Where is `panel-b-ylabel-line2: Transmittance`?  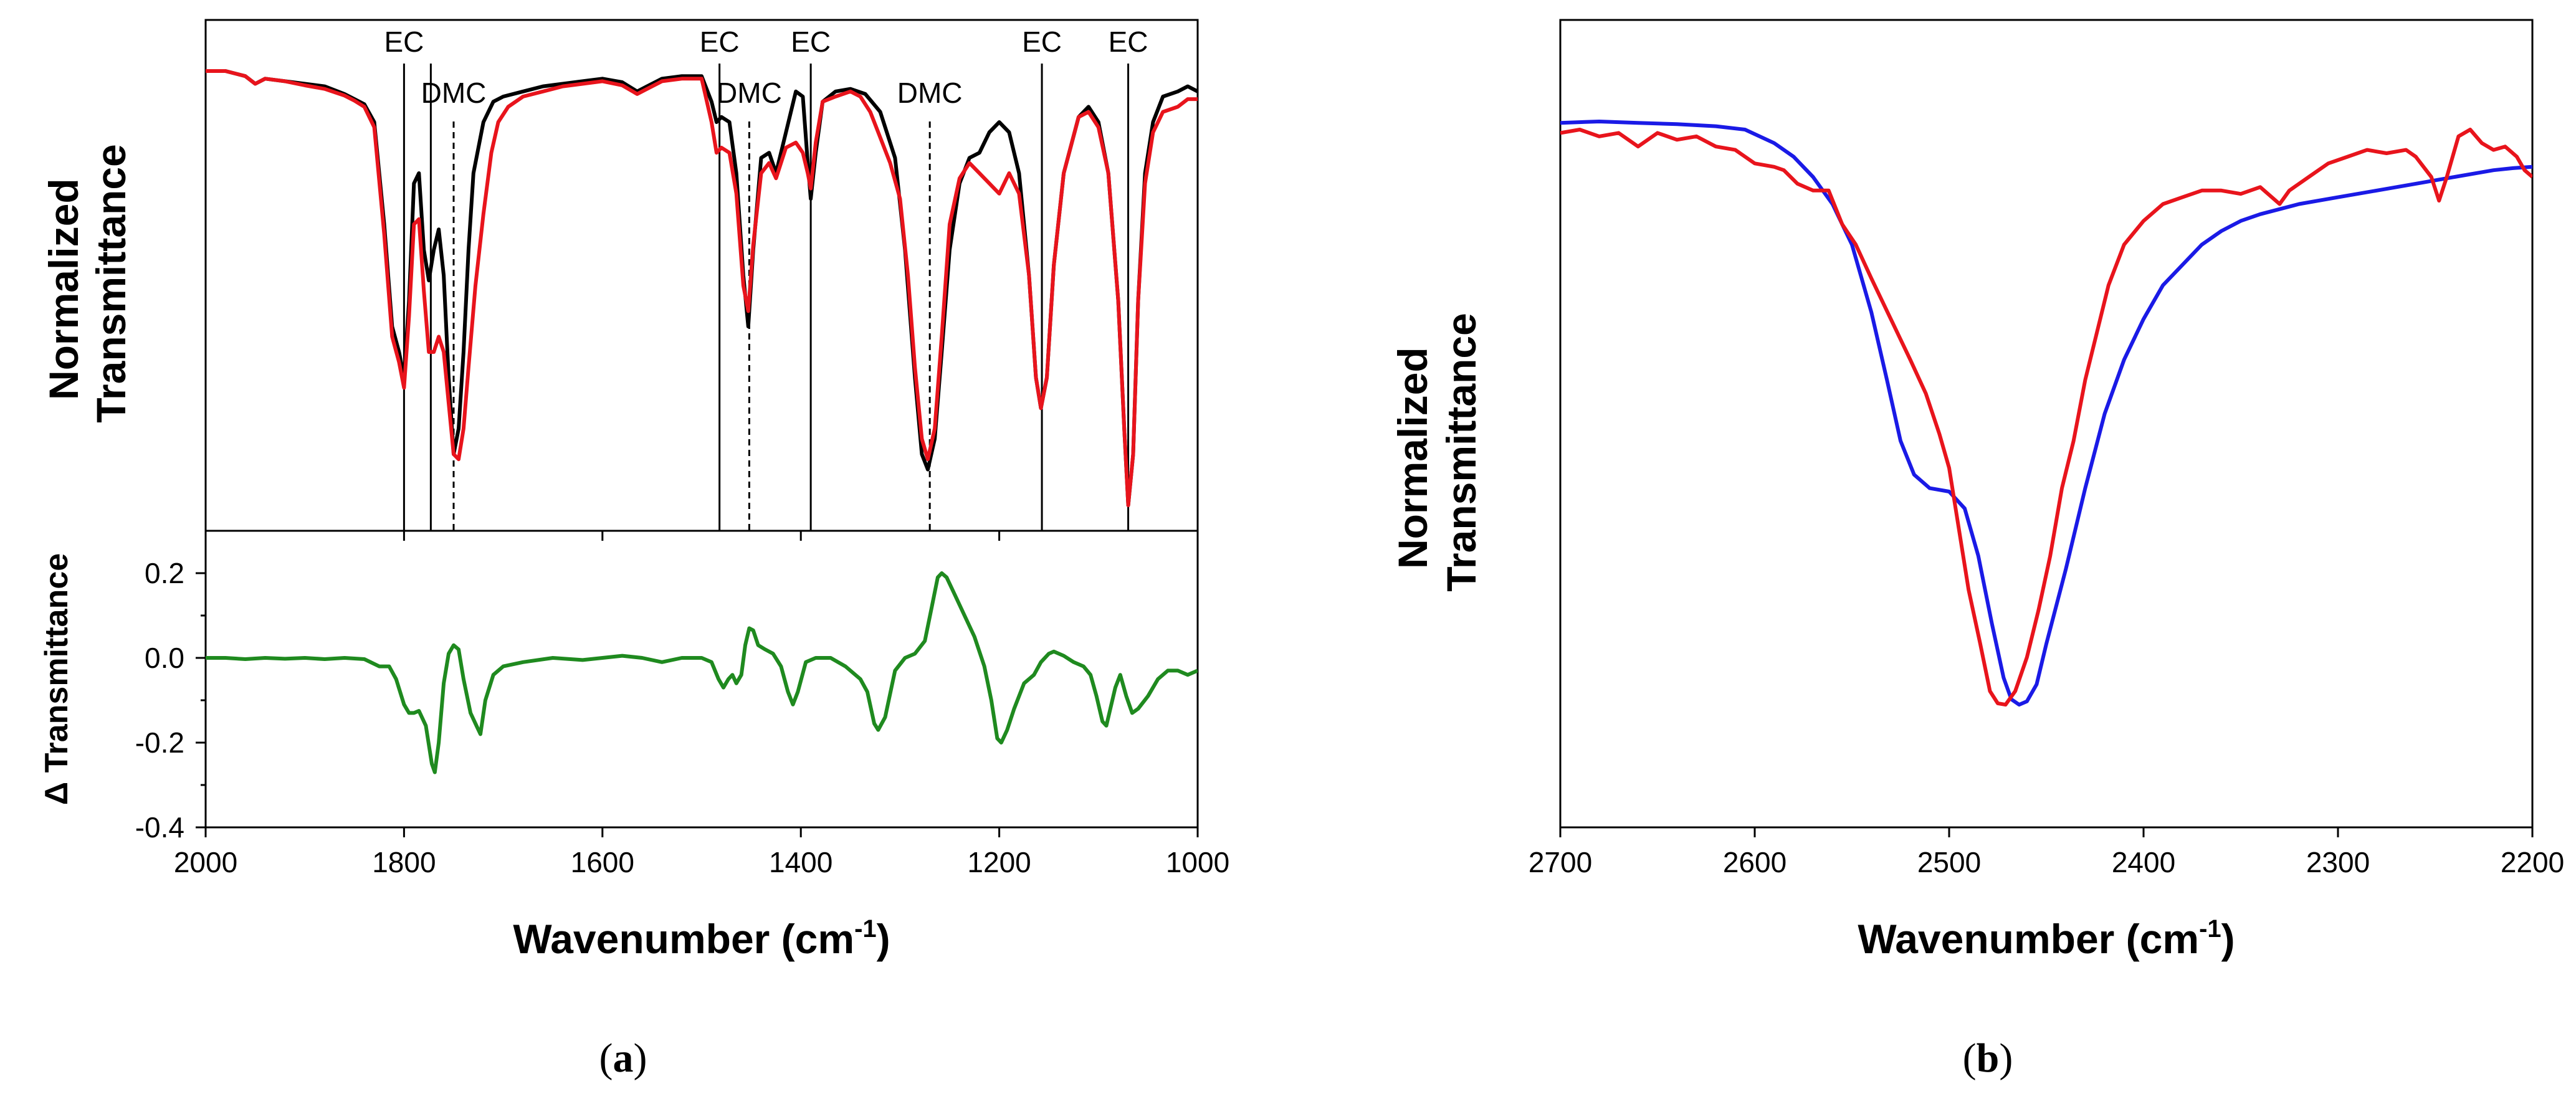 panel-b-ylabel-line2: Transmittance is located at coordinates (1461, 453).